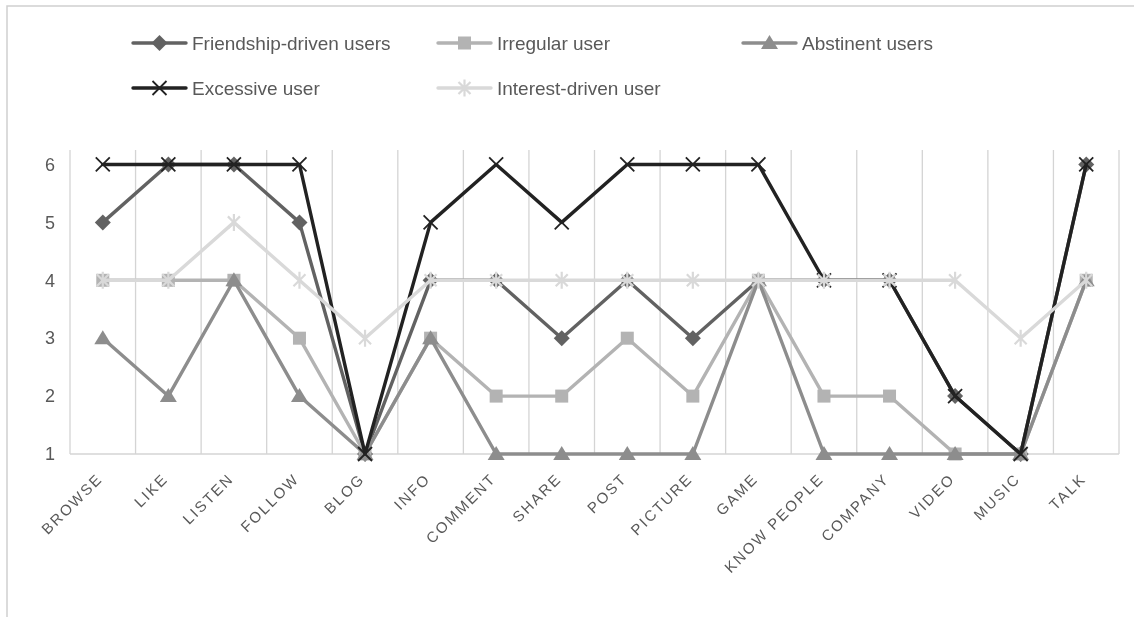 This screenshot has height=617, width=1134. I want to click on y-tick-label: 4, so click(49, 280).